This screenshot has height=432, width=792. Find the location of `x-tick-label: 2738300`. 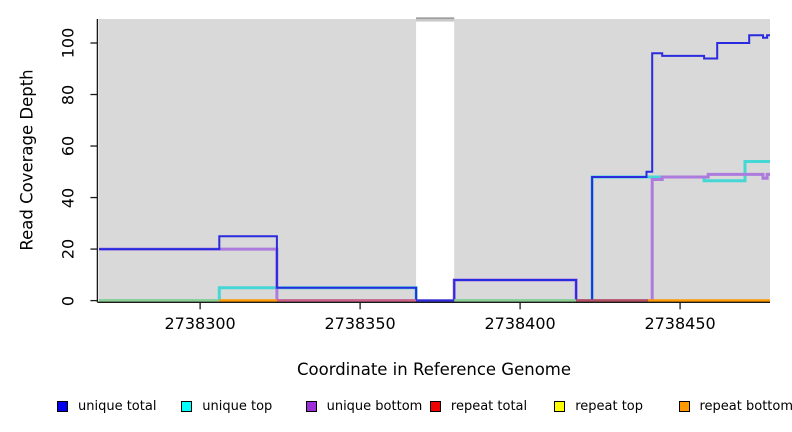

x-tick-label: 2738300 is located at coordinates (200, 323).